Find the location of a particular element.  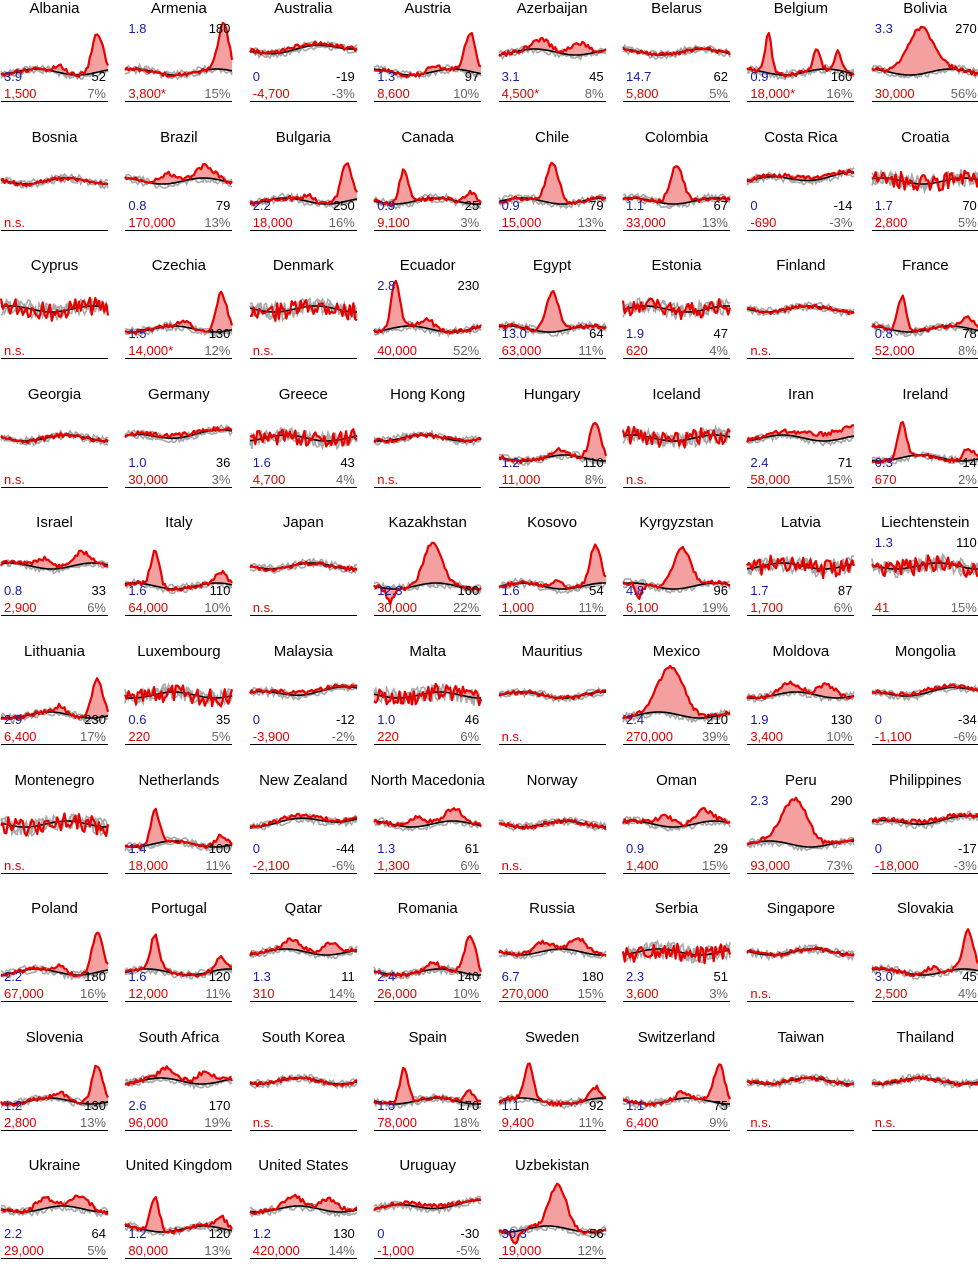

panel-latvia: Latvia 1.7 87 1,700 6% is located at coordinates (801, 578).